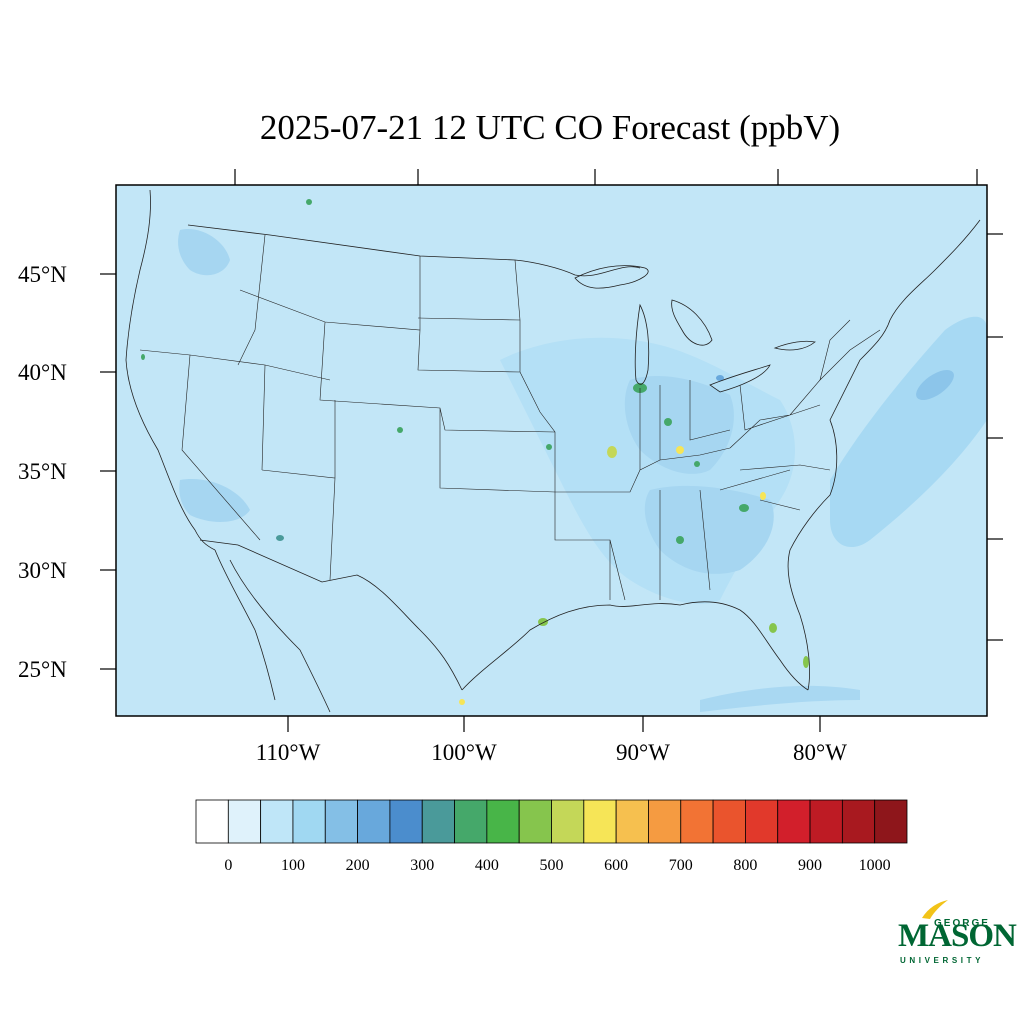 Image resolution: width=1024 pixels, height=1024 pixels. Describe the element at coordinates (309, 202) in the screenshot. I see `hotspot-montreal-area` at that location.